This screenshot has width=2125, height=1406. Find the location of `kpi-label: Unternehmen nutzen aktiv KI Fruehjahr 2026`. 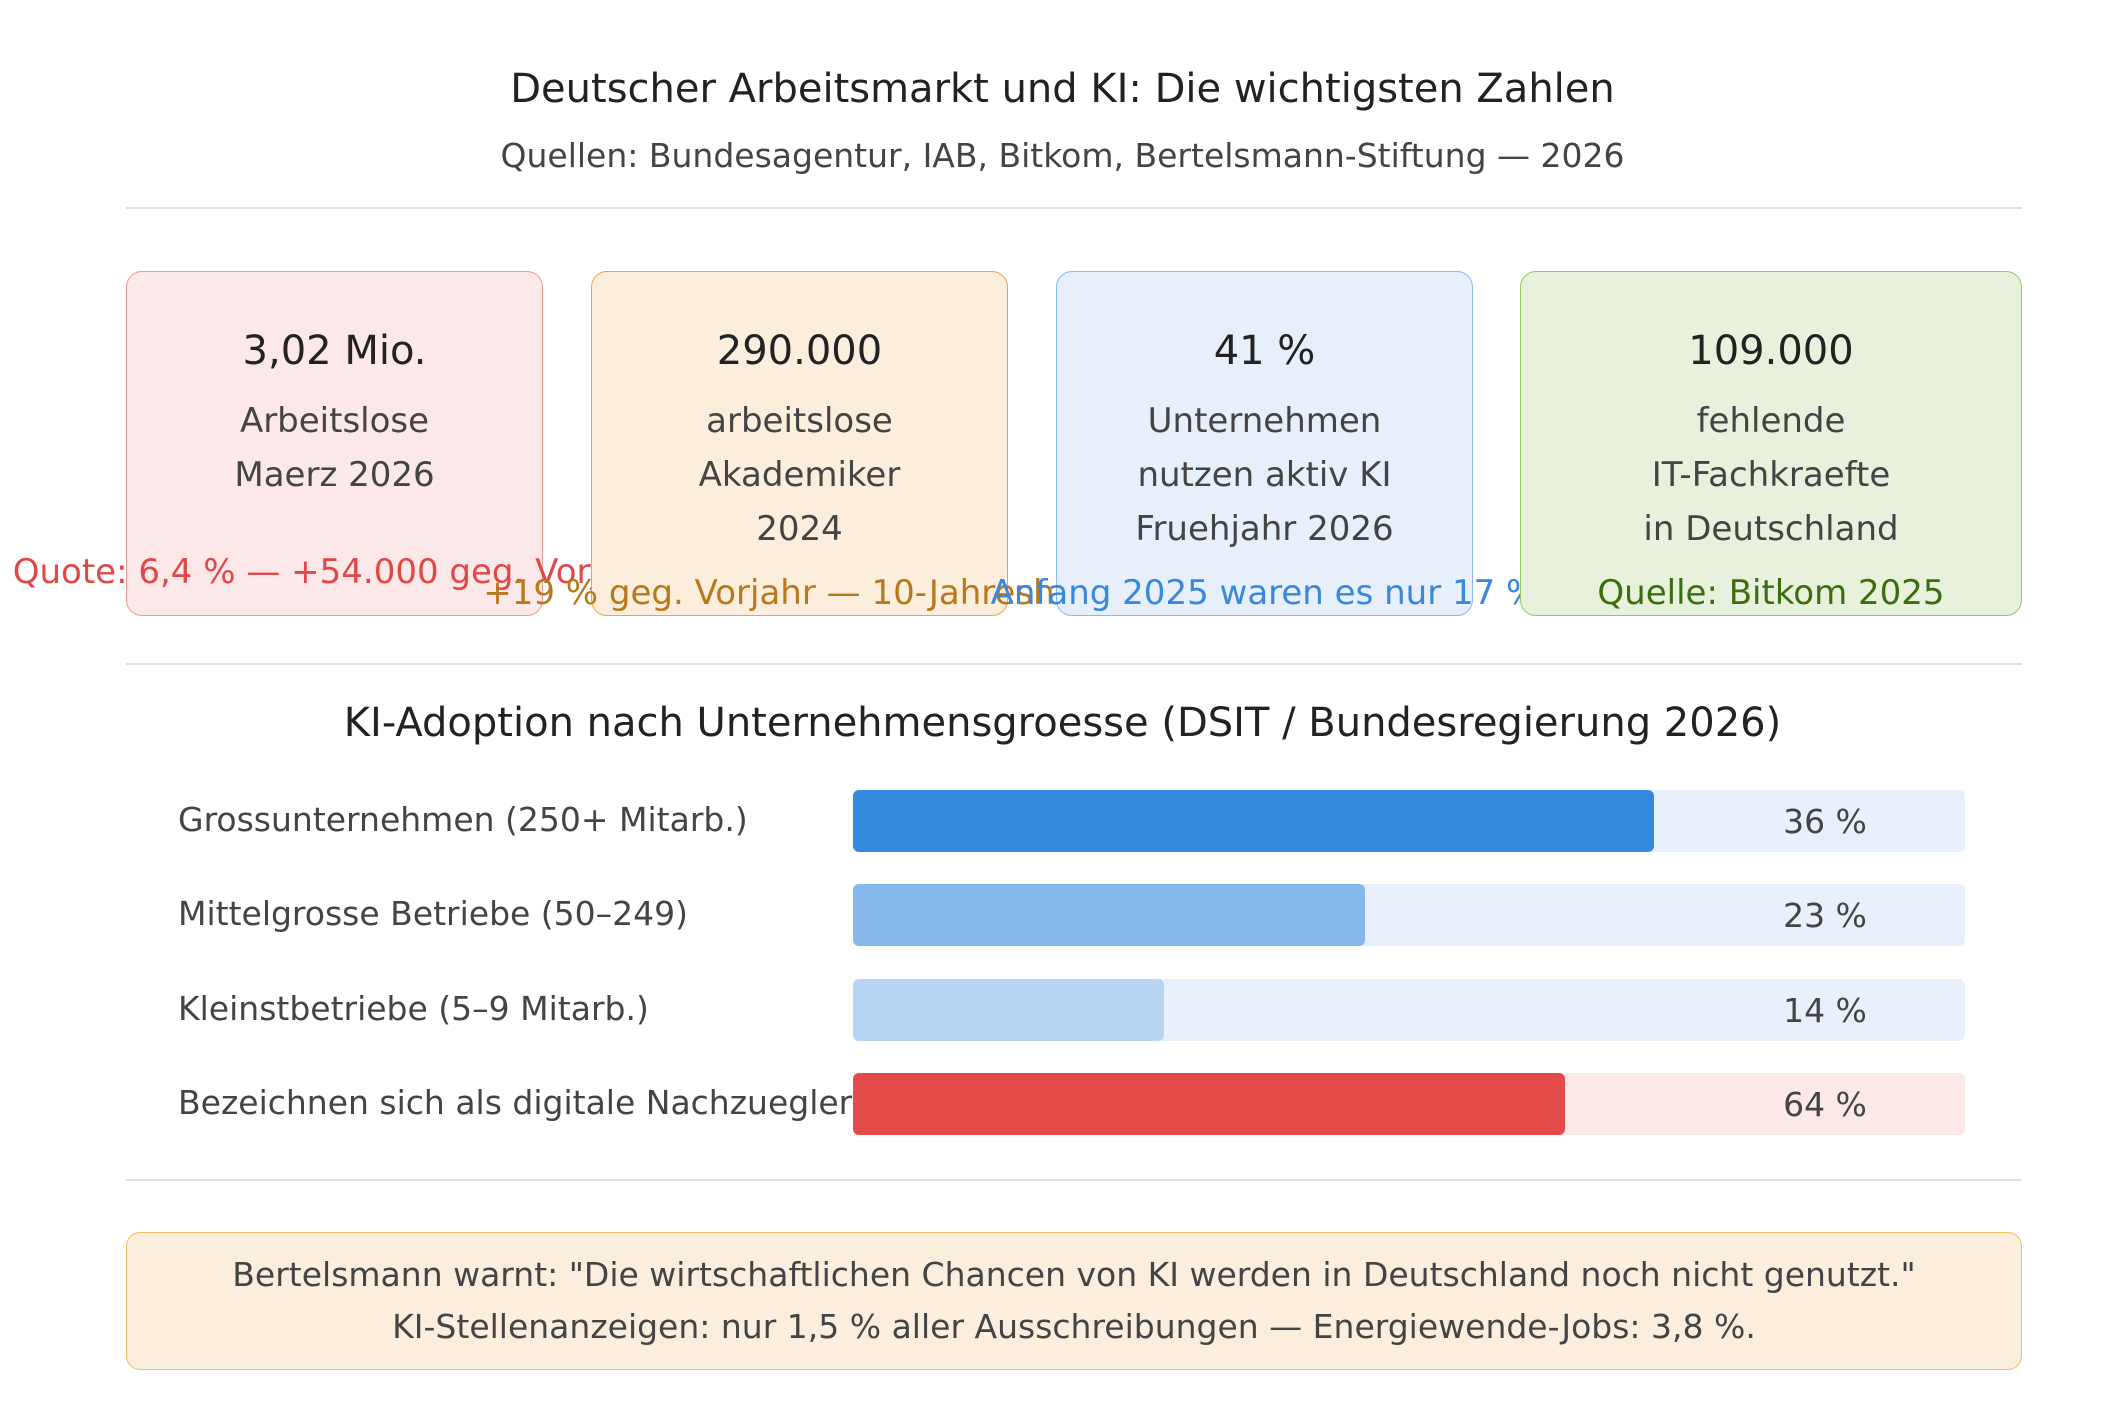

kpi-label: Unternehmen nutzen aktiv KI Fruehjahr 2026 is located at coordinates (1264, 475).